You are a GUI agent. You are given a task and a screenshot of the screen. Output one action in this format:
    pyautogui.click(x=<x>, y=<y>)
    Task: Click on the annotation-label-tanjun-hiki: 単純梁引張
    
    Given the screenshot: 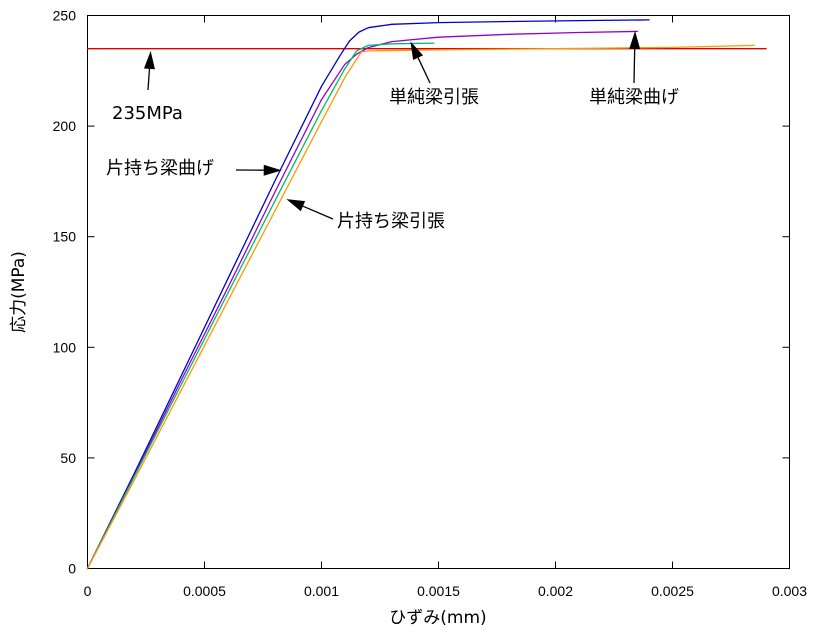 What is the action you would take?
    pyautogui.click(x=434, y=97)
    